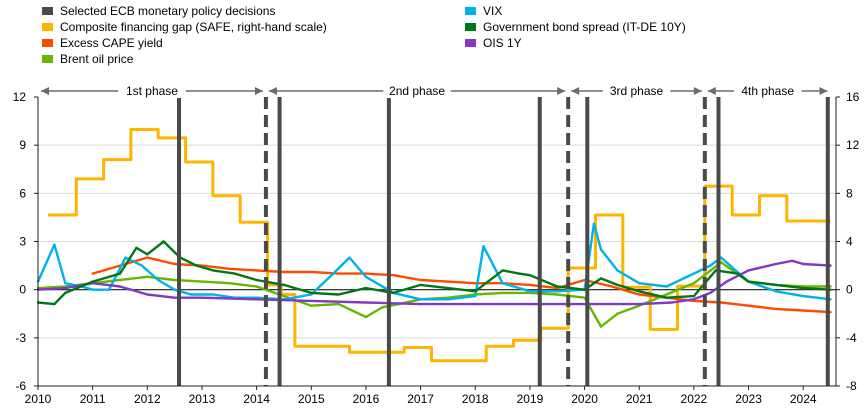 The width and height of the screenshot is (867, 411). What do you see at coordinates (492, 11) in the screenshot?
I see `legend-label: VIX` at bounding box center [492, 11].